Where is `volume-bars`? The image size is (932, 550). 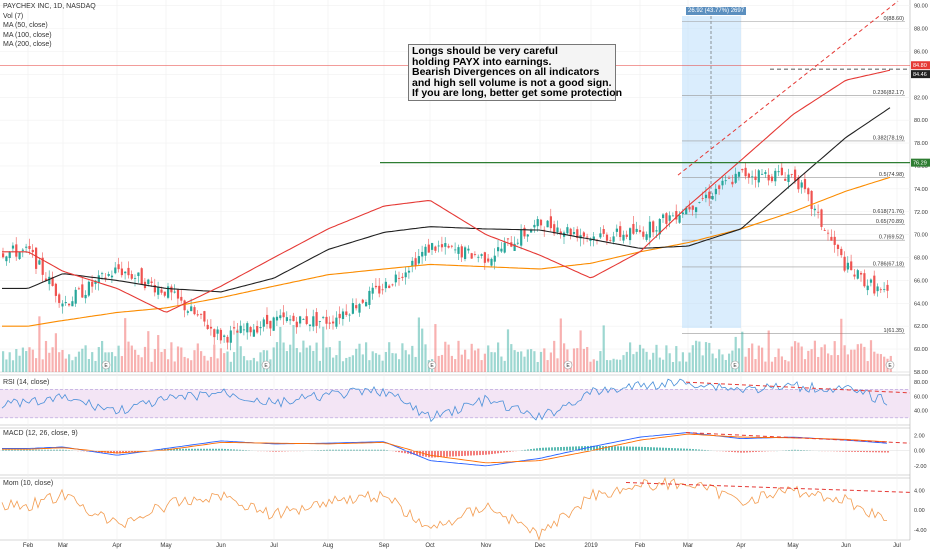
volume-bars is located at coordinates (447, 344).